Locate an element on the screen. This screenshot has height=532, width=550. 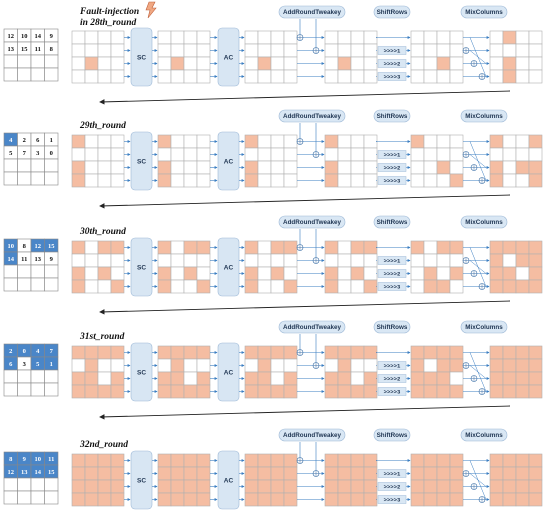
sc-label: SC is located at coordinates (141, 58).